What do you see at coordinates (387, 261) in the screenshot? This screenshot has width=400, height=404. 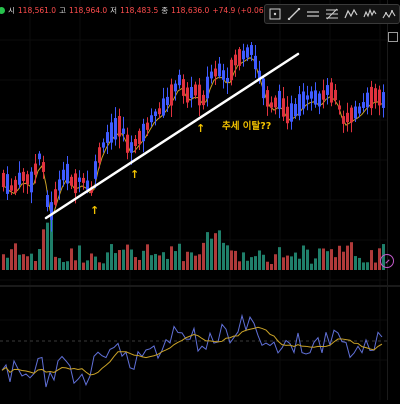 I see `indicator-settings-button` at bounding box center [387, 261].